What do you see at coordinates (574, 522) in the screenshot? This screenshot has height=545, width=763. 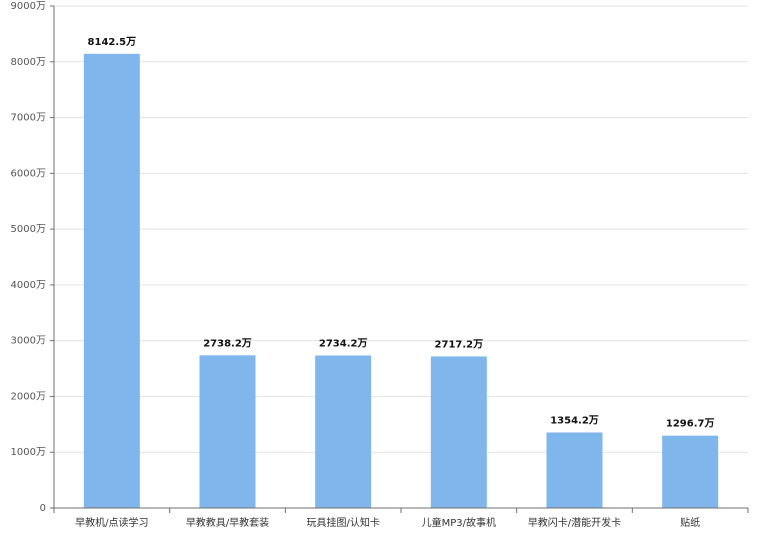 I see `x-tick-label: 早教闪卡/潜能开发卡` at bounding box center [574, 522].